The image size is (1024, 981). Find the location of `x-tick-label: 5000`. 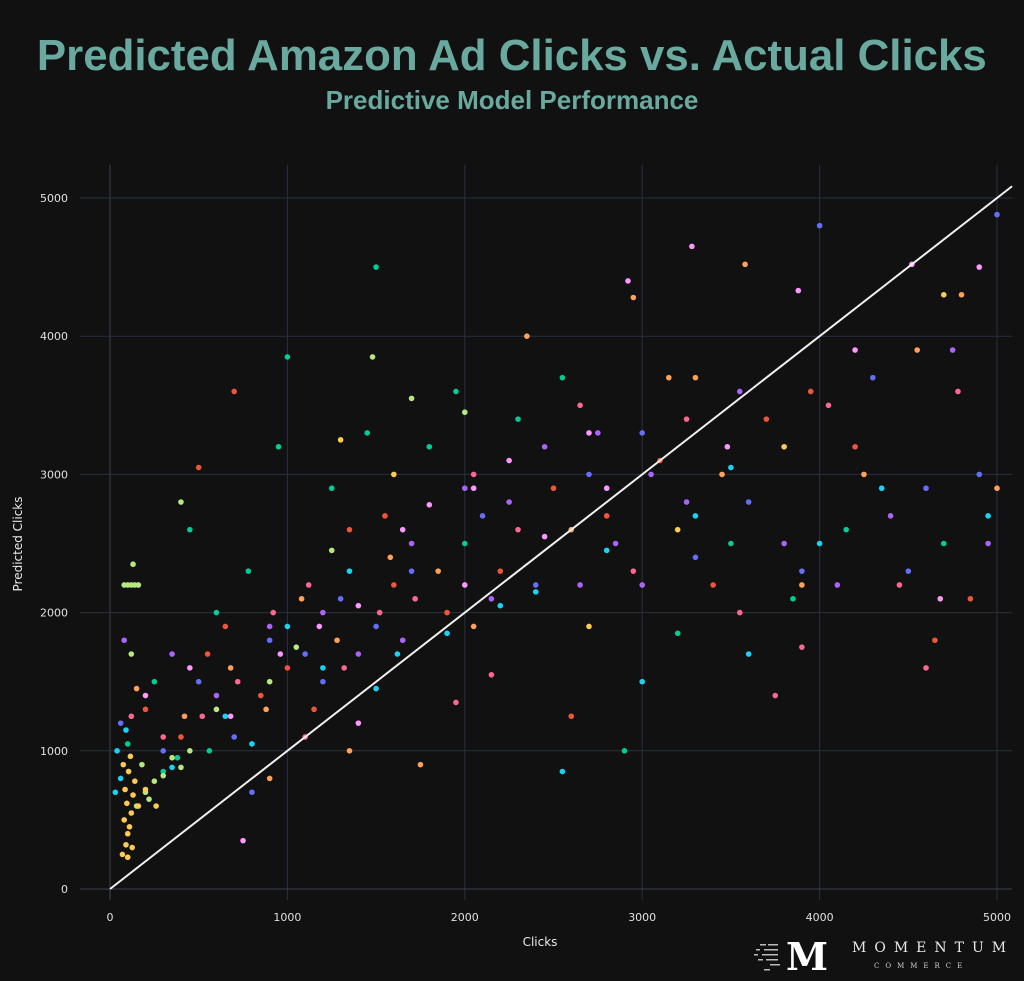

x-tick-label: 5000 is located at coordinates (997, 917).